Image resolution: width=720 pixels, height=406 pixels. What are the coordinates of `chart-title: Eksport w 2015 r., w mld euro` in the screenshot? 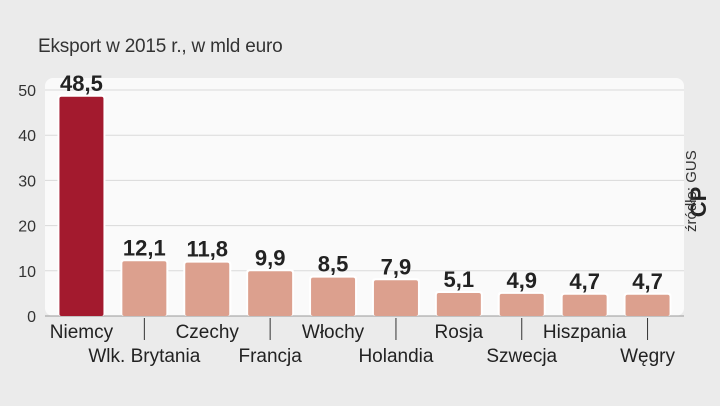 It's located at (160, 46).